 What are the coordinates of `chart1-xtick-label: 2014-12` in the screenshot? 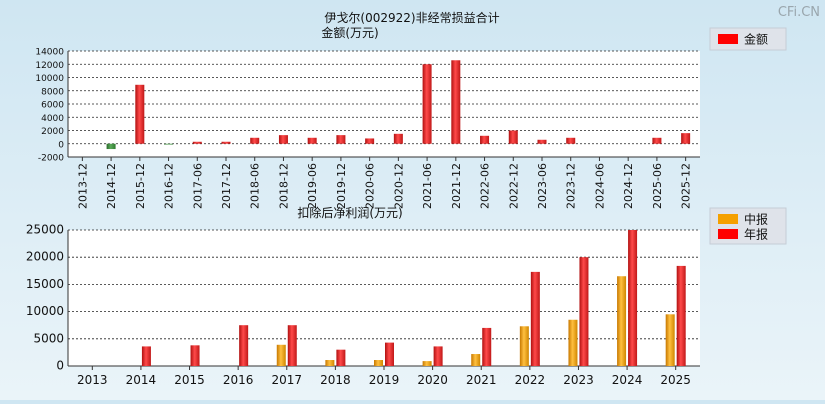 It's located at (111, 186).